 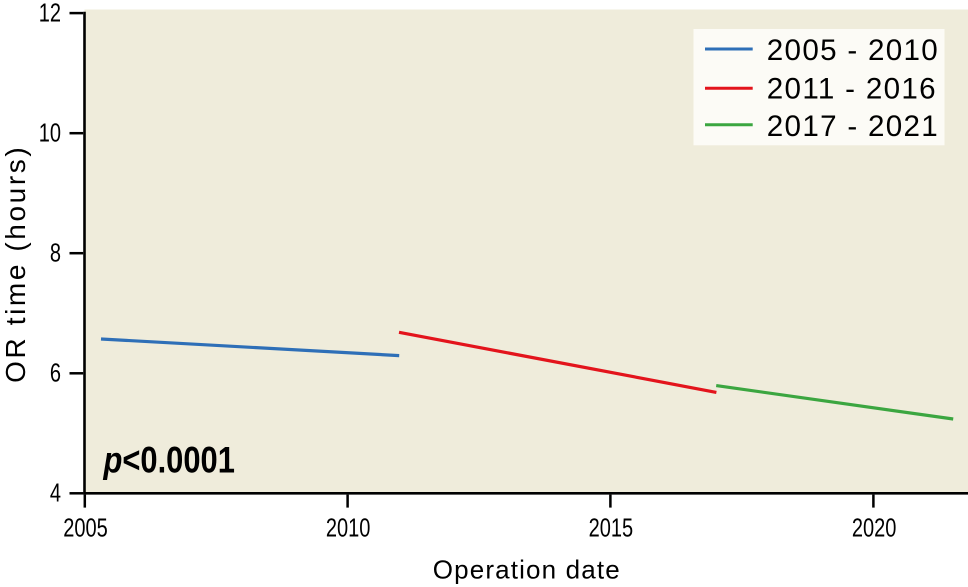 I want to click on svg-text: 2011 - 2016, so click(x=852, y=89).